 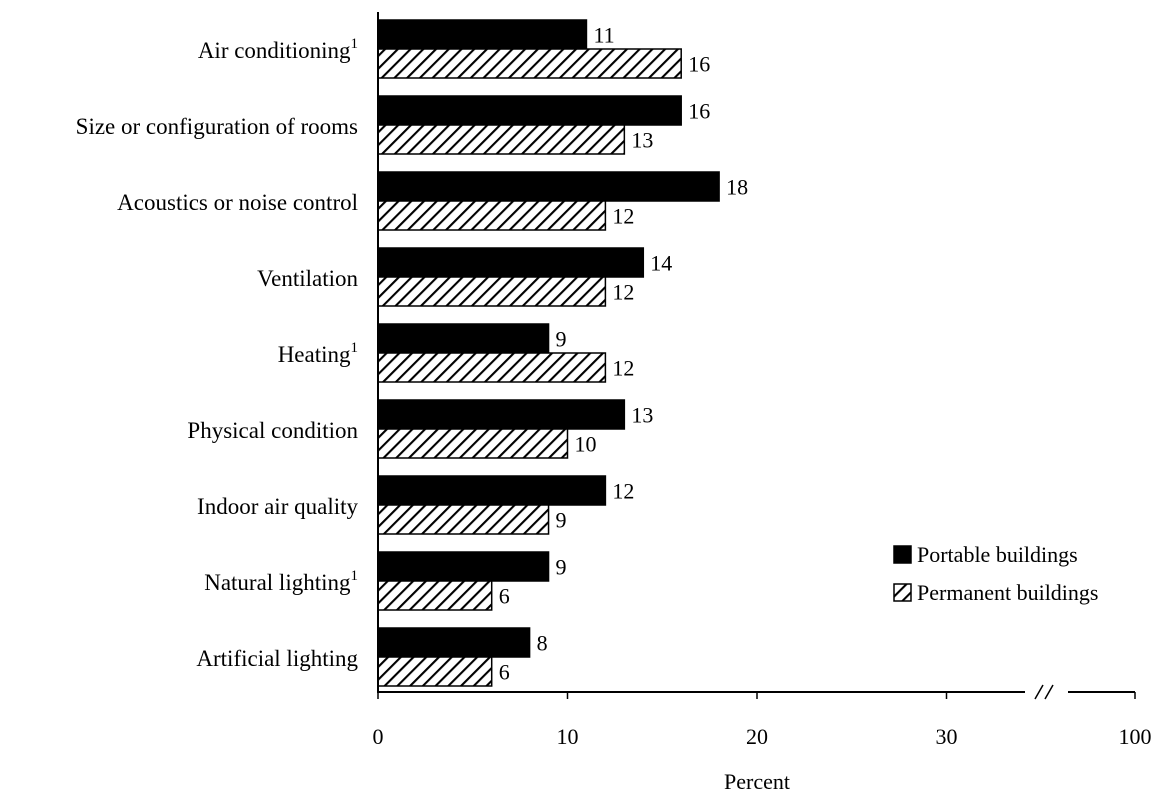 I want to click on category-label: Air conditioning1, so click(x=278, y=49).